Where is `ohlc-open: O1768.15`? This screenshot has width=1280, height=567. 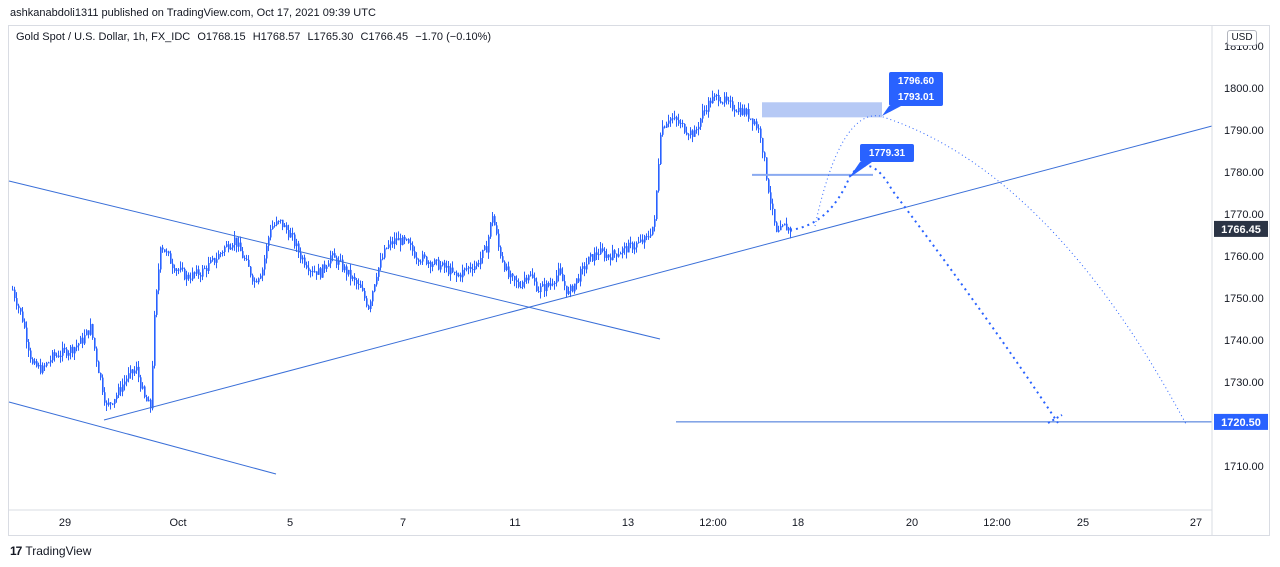 ohlc-open: O1768.15 is located at coordinates (221, 37).